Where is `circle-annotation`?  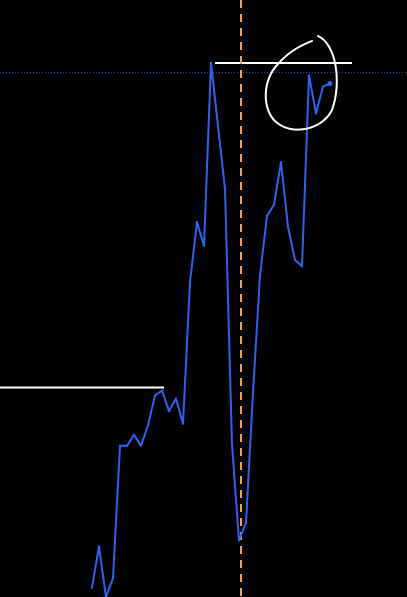 circle-annotation is located at coordinates (301, 83).